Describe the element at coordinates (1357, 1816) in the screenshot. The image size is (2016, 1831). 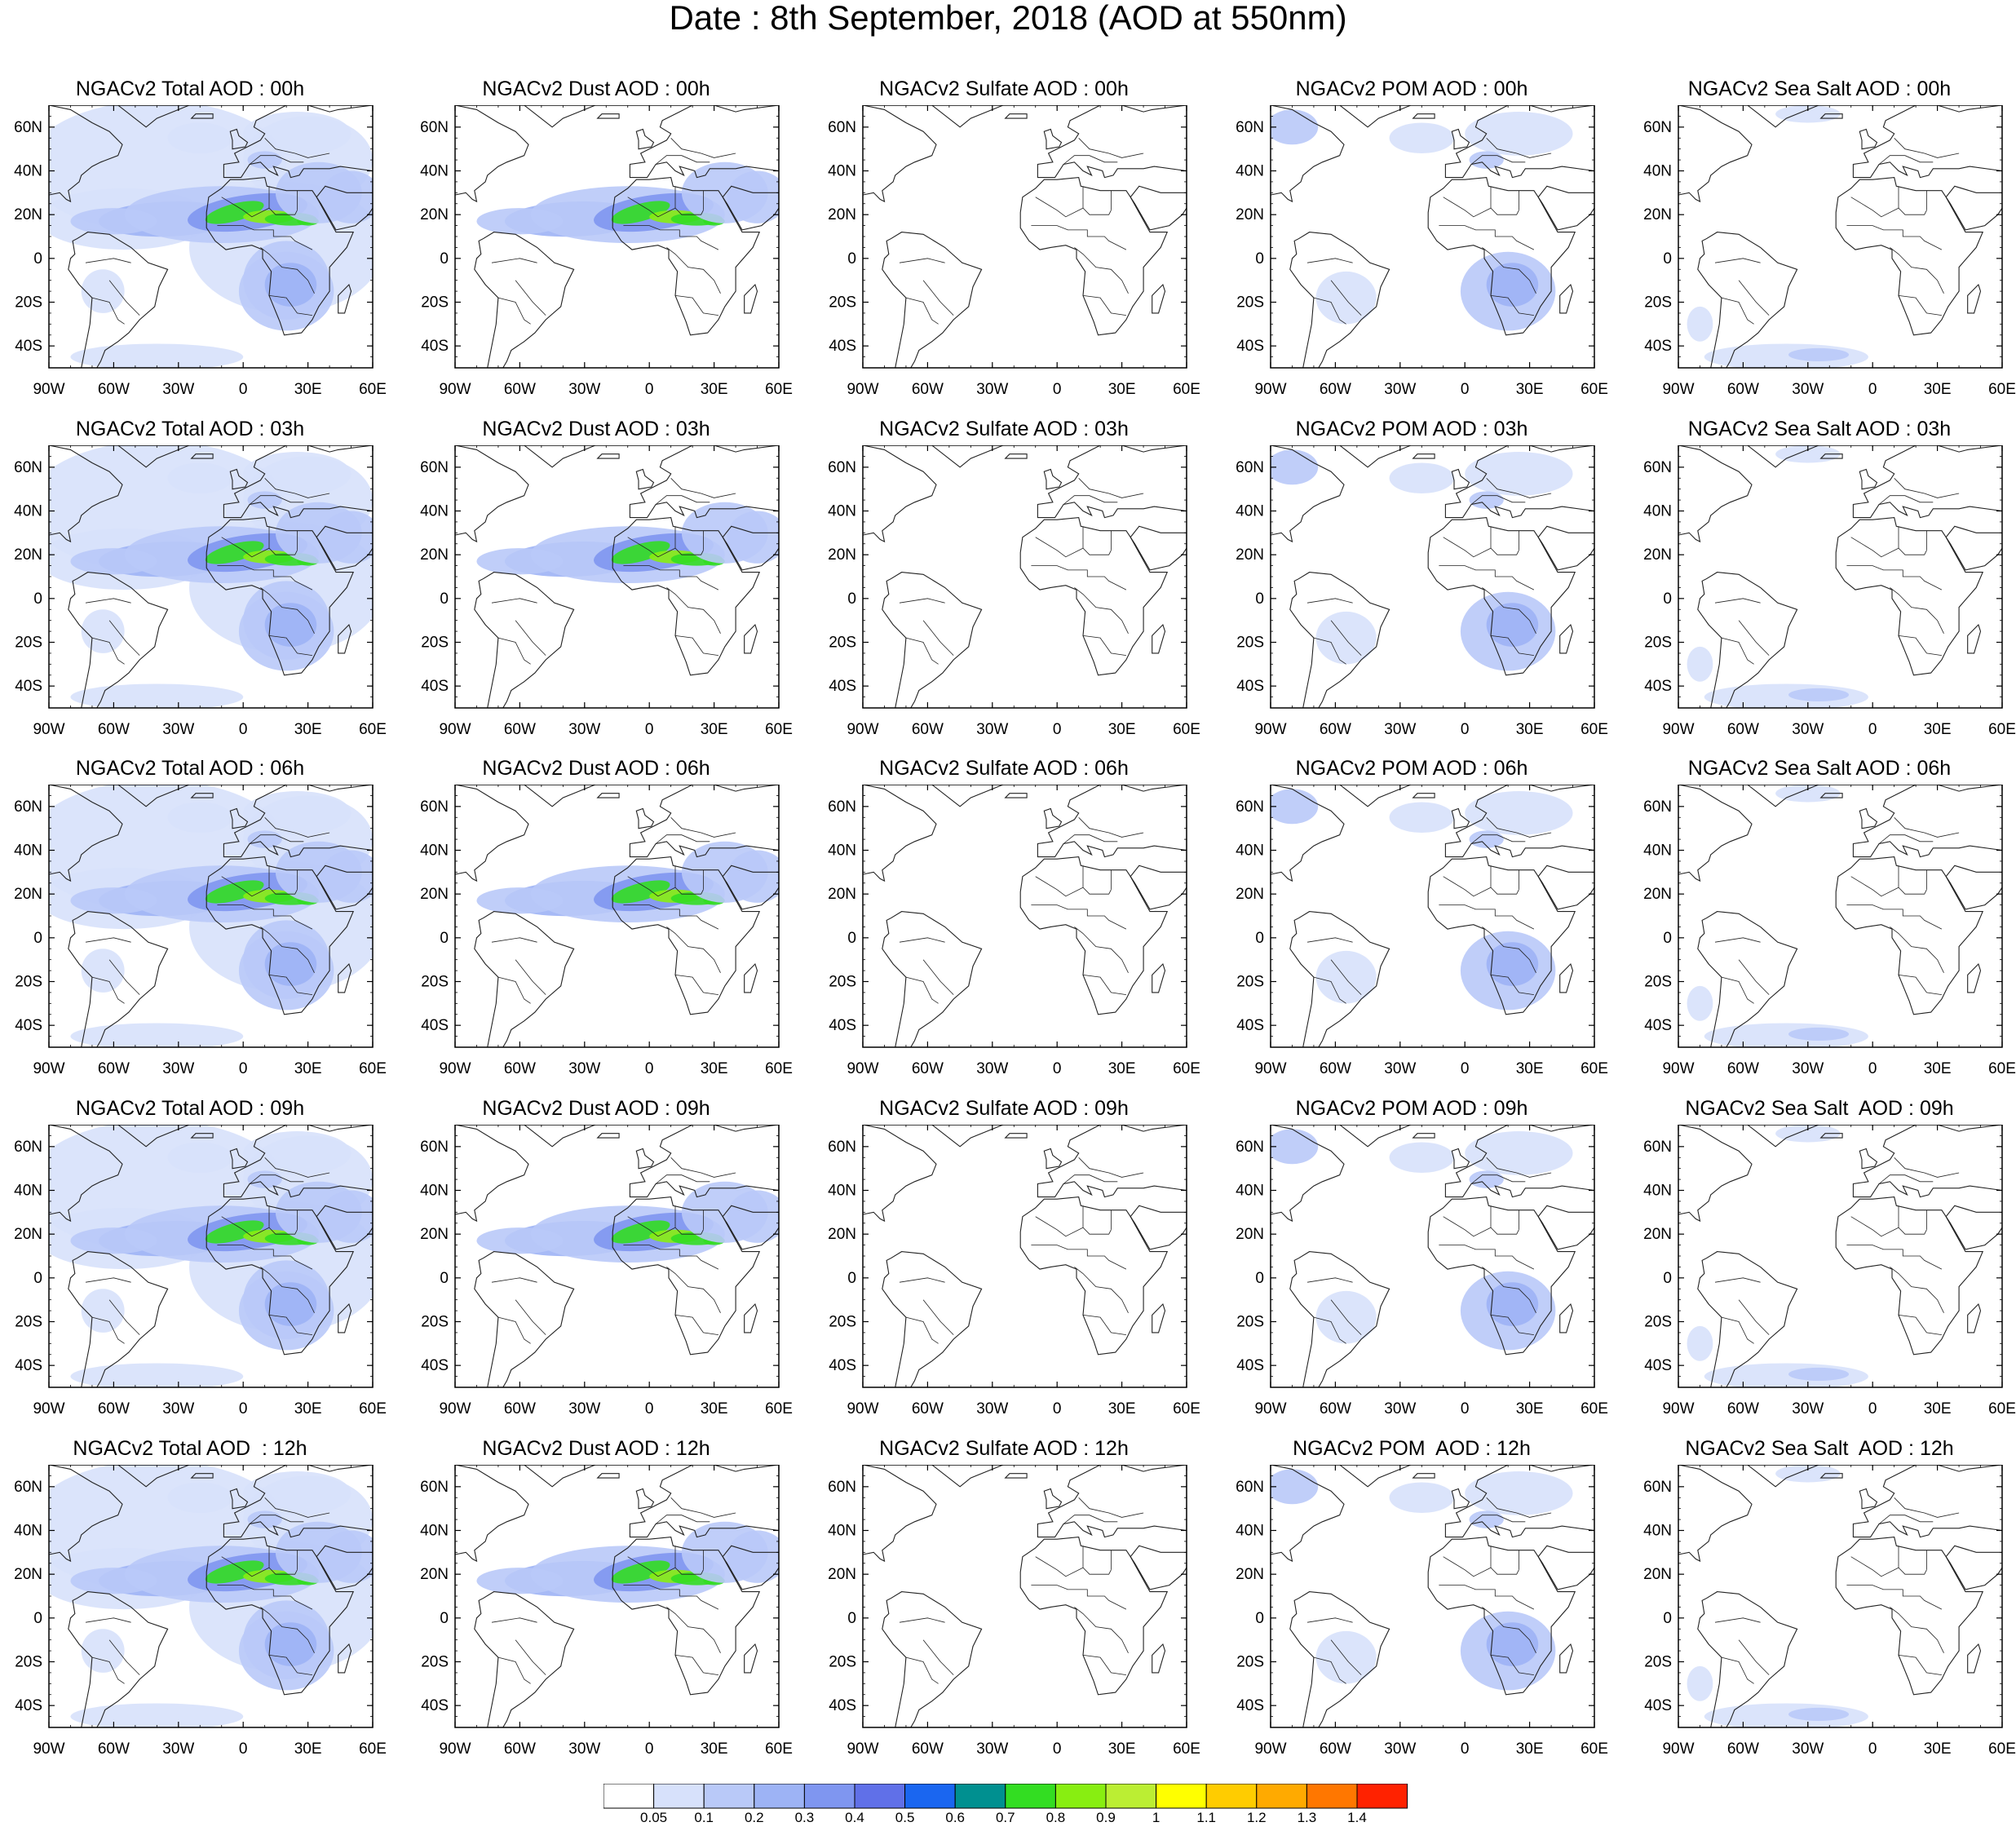
I see `colorbar-label: 1.4` at that location.